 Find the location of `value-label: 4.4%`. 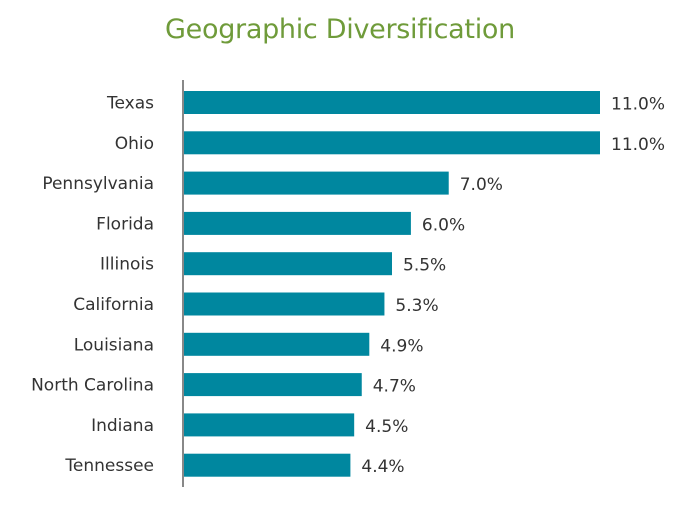

value-label: 4.4% is located at coordinates (382, 467).